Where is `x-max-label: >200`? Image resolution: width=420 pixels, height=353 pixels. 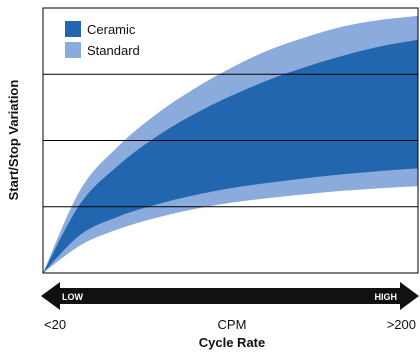 x-max-label: >200 is located at coordinates (401, 324).